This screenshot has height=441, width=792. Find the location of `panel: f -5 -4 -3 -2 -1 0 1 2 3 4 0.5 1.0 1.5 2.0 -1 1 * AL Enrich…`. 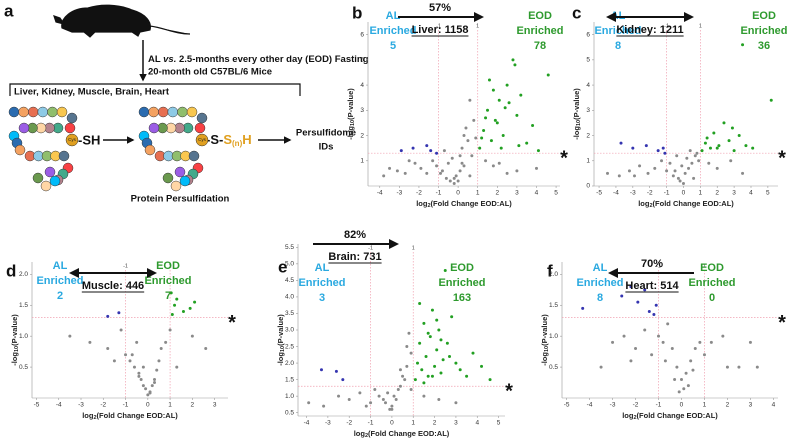

panel: f -5 -4 -3 -2 -1 0 1 2 3 4 0.5 1.0 1.5 2.0 -1 1 * AL Enrich… is located at coordinates (666, 333).